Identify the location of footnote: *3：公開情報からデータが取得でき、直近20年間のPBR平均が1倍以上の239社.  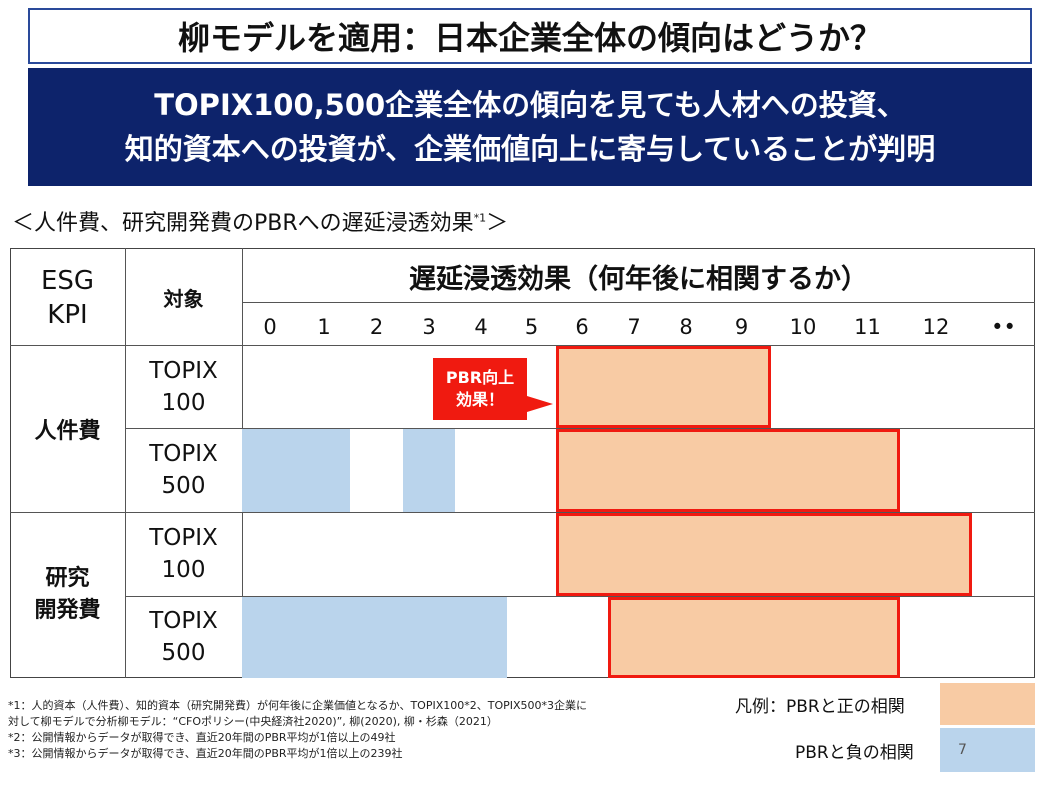
(205, 753).